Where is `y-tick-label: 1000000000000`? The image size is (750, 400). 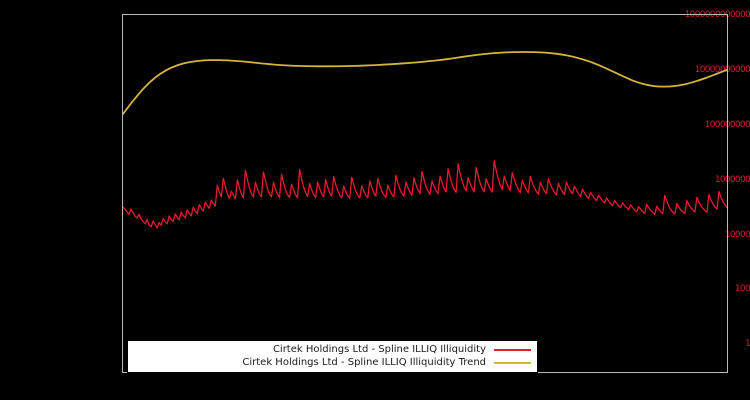
y-tick-label: 1000000000000 is located at coordinates (717, 15).